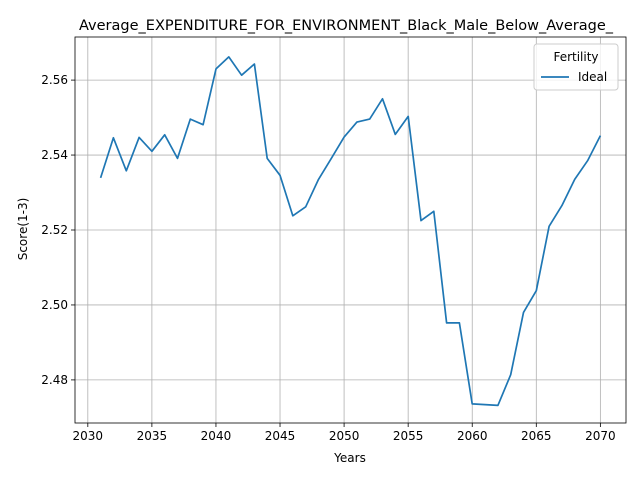 This screenshot has height=480, width=640. I want to click on y-tick-label: 2.48, so click(54, 380).